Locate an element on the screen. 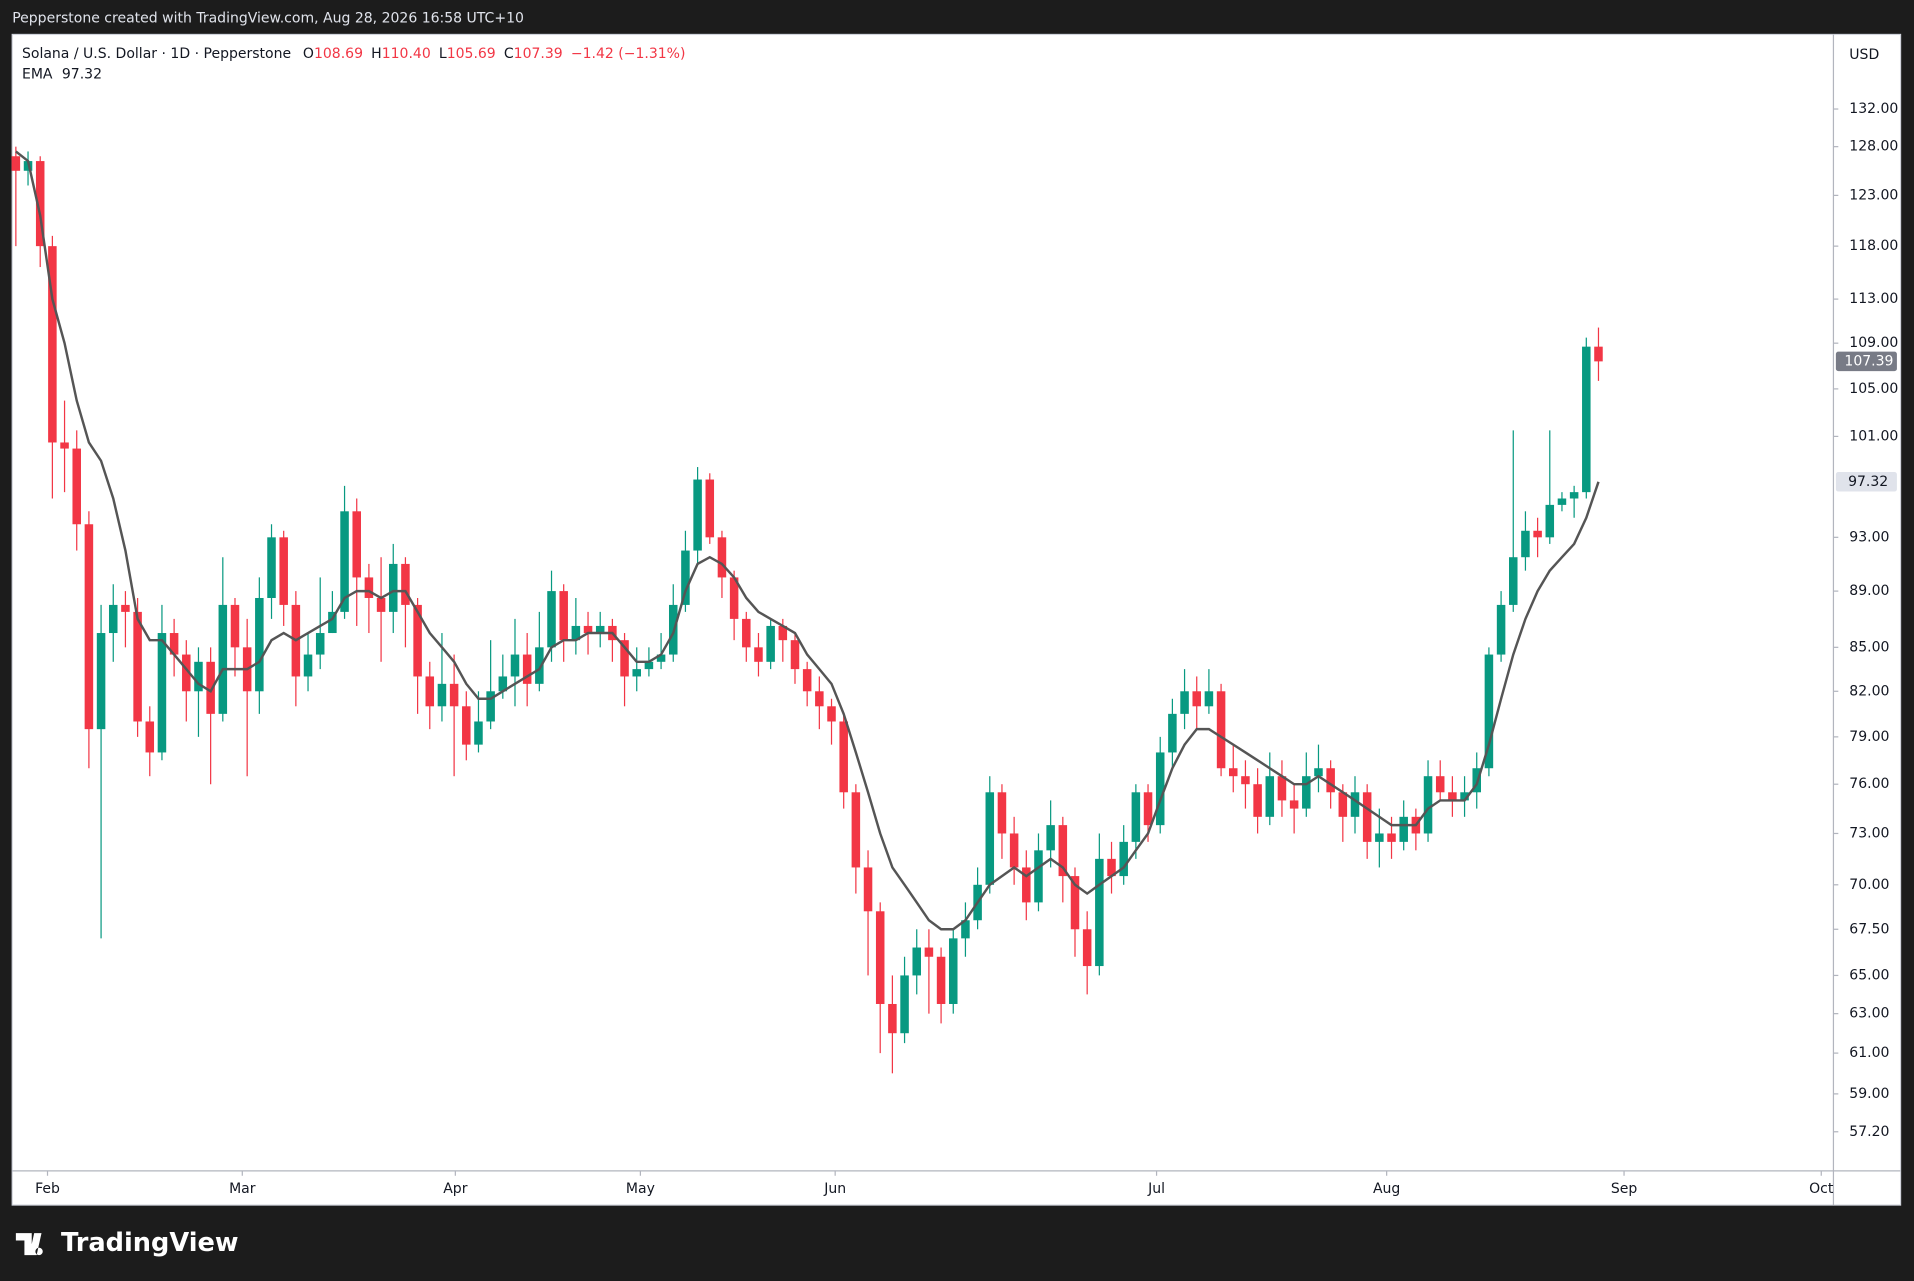  x-tick-label: Jun is located at coordinates (834, 1189).